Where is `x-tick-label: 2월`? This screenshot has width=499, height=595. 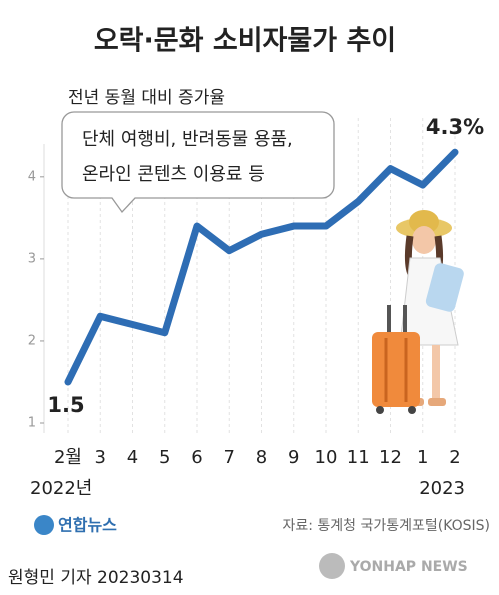
x-tick-label: 2월 is located at coordinates (68, 457).